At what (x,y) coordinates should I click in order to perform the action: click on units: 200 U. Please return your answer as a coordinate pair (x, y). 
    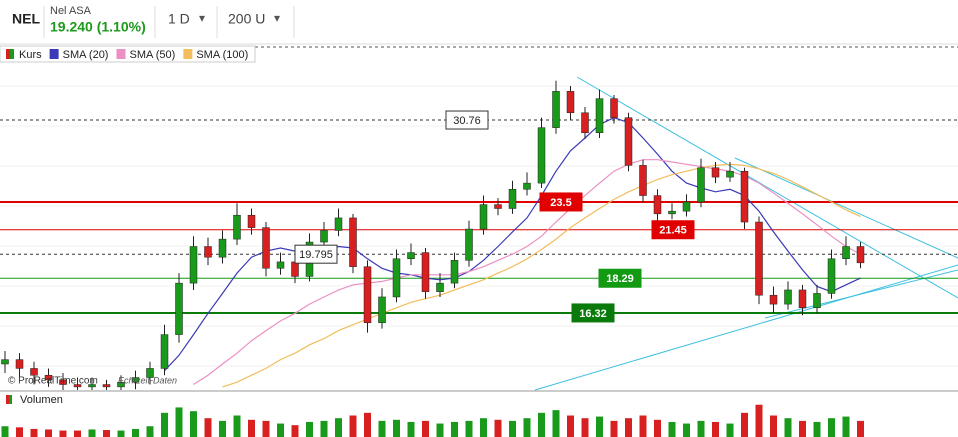
    Looking at the image, I should click on (246, 19).